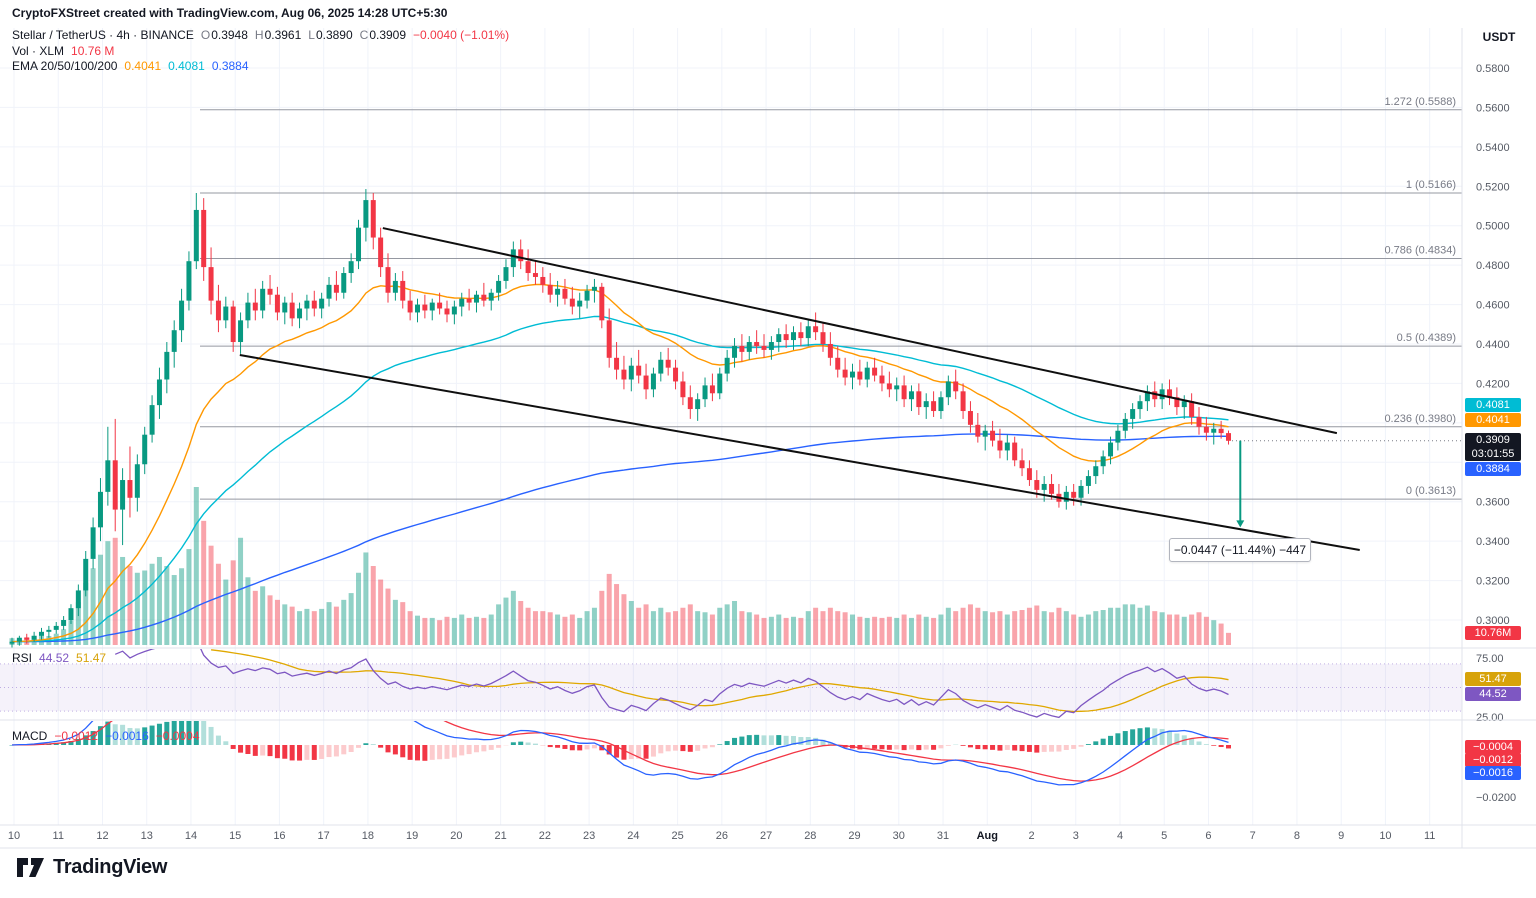  I want to click on time-label: 30, so click(899, 836).